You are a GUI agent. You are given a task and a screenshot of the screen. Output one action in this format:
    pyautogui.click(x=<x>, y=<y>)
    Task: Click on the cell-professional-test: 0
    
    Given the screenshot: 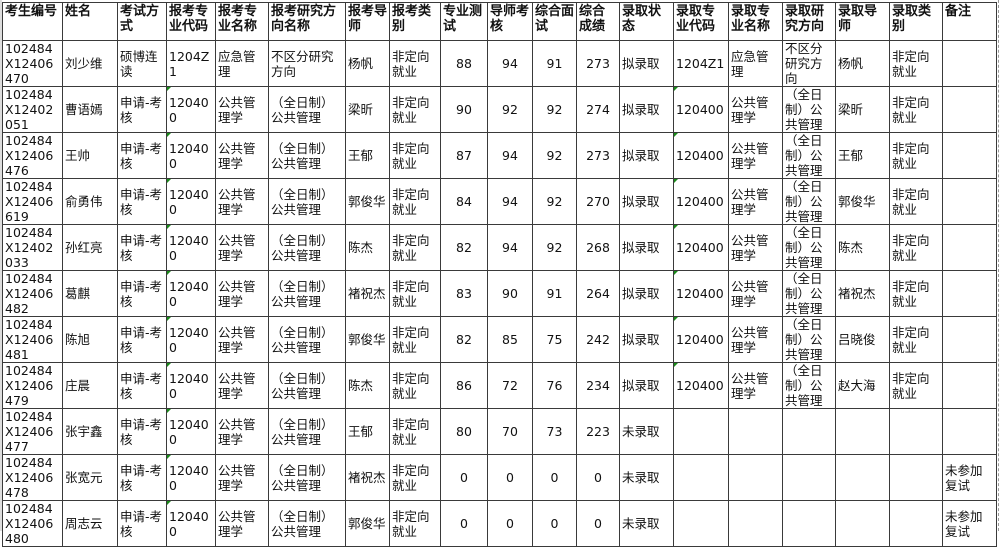 What is the action you would take?
    pyautogui.click(x=464, y=477)
    